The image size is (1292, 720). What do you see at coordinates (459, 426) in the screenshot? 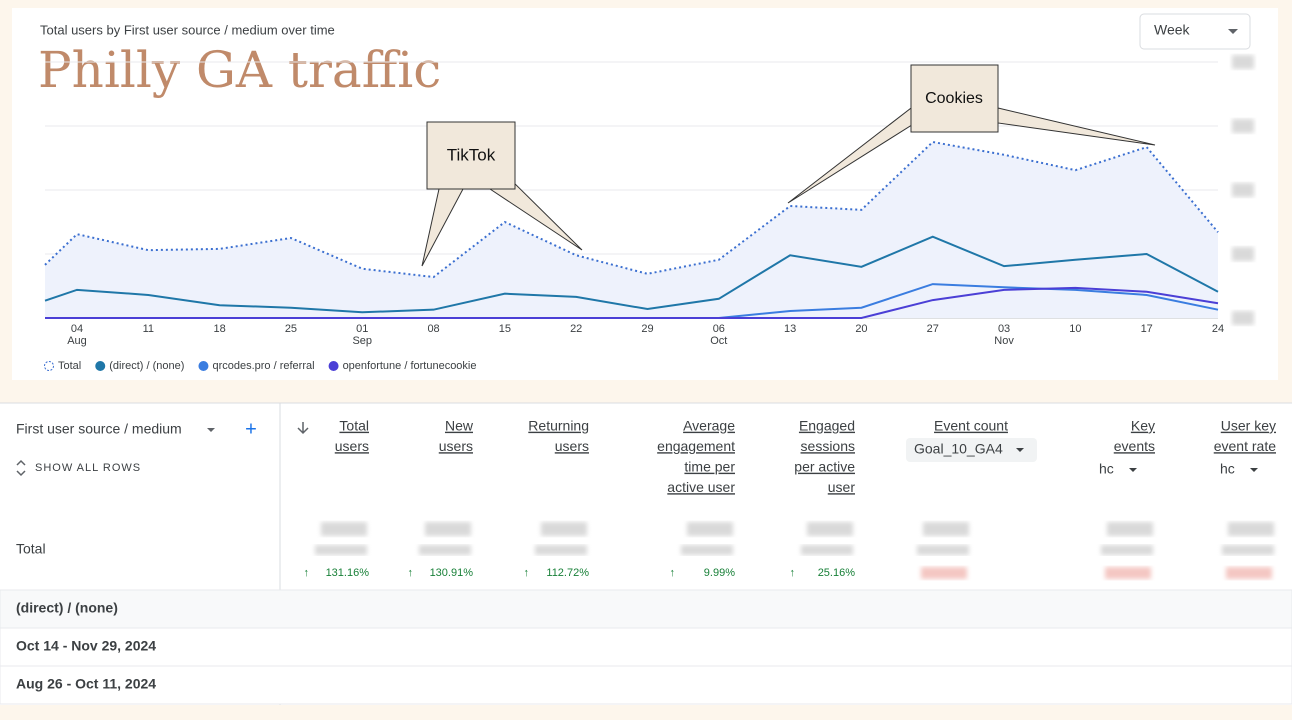
I see `column-header: New` at bounding box center [459, 426].